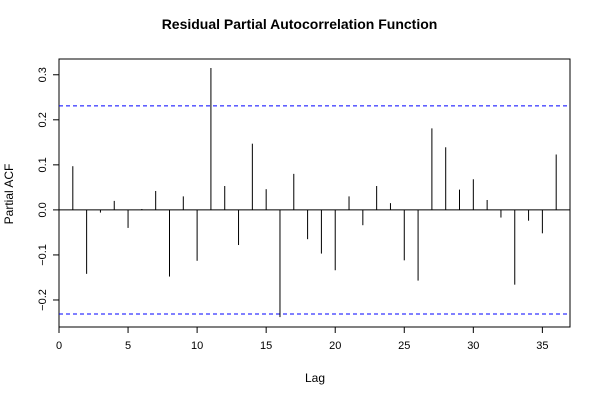 Image resolution: width=599 pixels, height=400 pixels. I want to click on x-tick-label: 25, so click(404, 346).